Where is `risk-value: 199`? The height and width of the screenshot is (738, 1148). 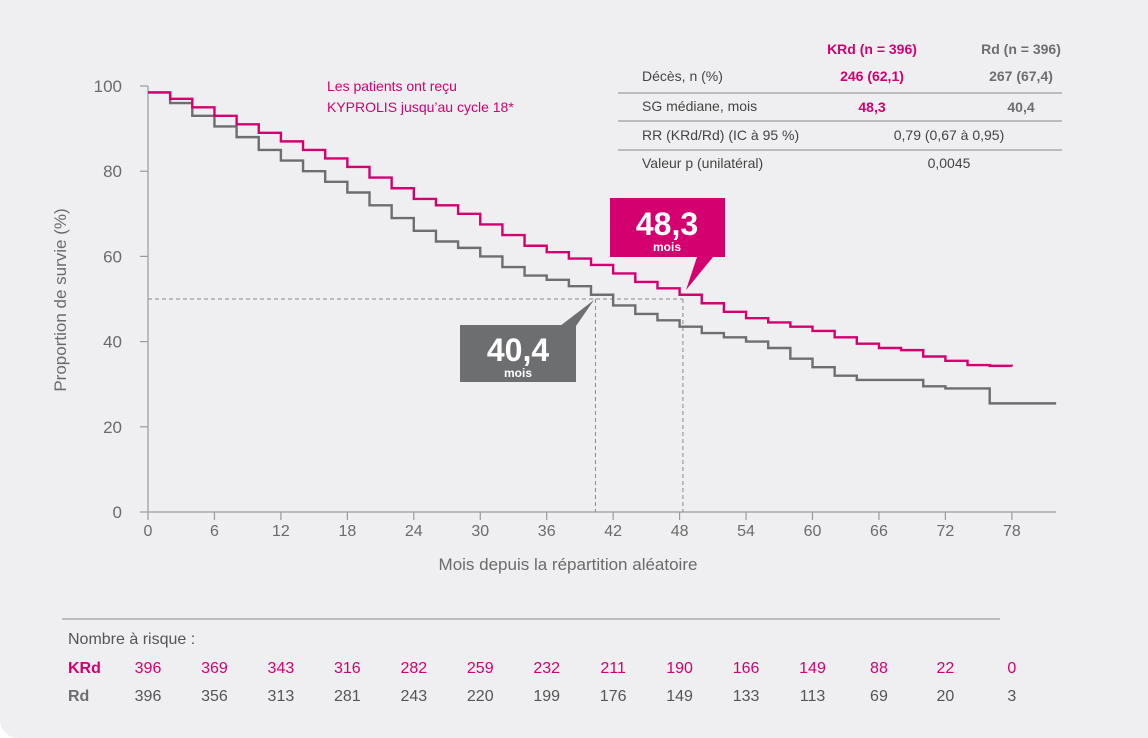 risk-value: 199 is located at coordinates (546, 696).